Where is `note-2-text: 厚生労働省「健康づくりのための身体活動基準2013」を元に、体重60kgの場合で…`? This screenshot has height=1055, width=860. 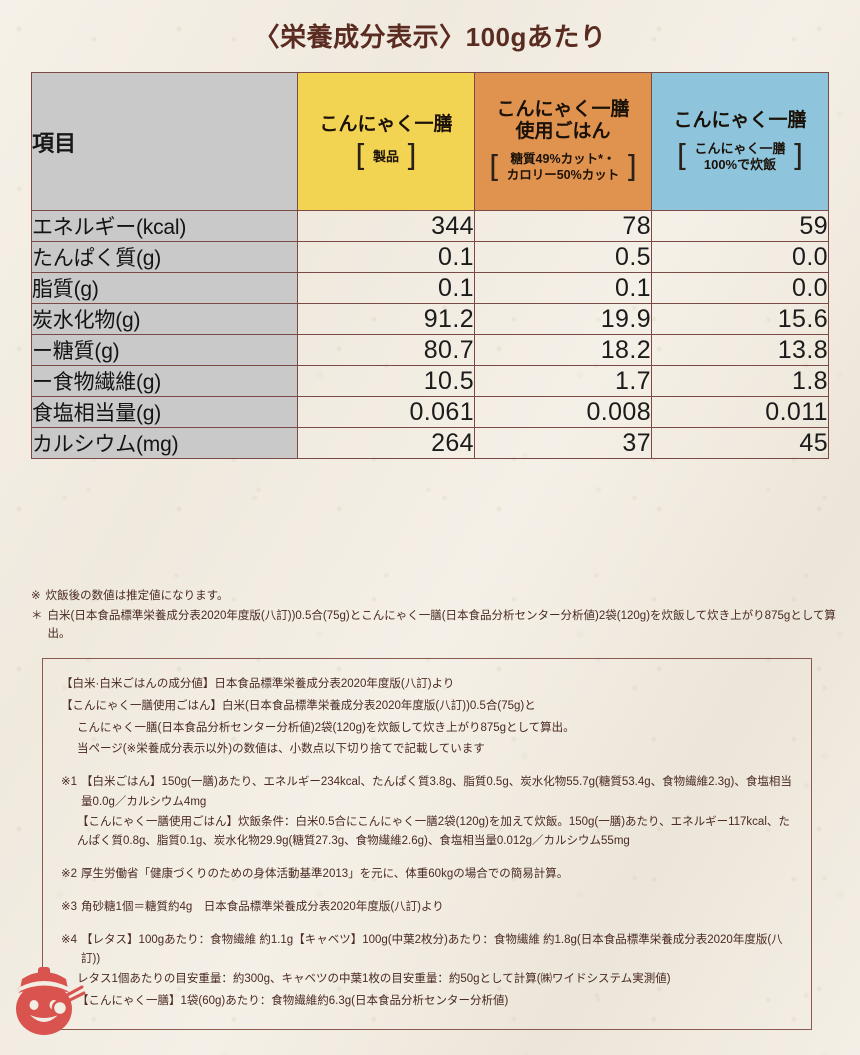 note-2-text: 厚生労働省「健康づくりのための身体活動基準2013」を元に、体重60kgの場合で… is located at coordinates (325, 874).